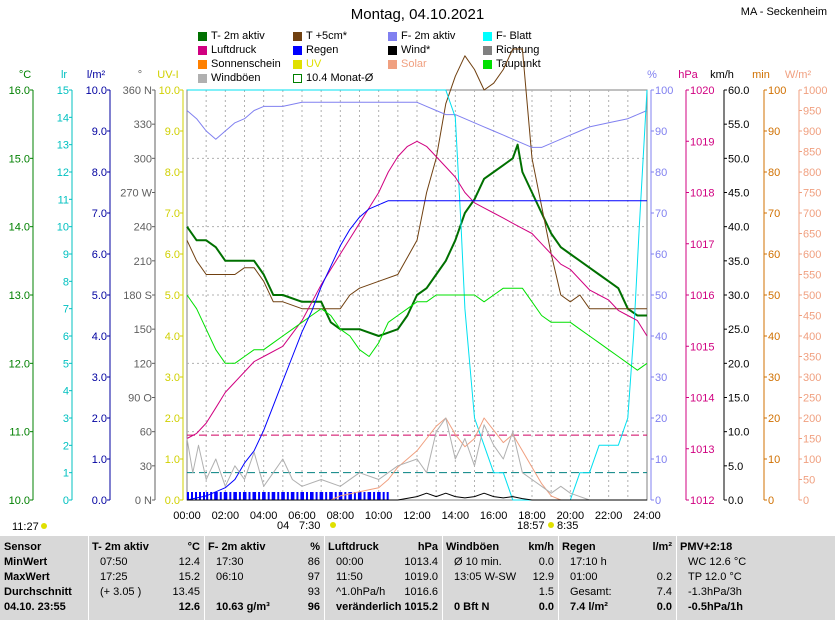 Image resolution: width=835 pixels, height=620 pixels. What do you see at coordinates (589, 607) in the screenshot?
I see `summary-cell-label: 7.4 l/m²` at bounding box center [589, 607].